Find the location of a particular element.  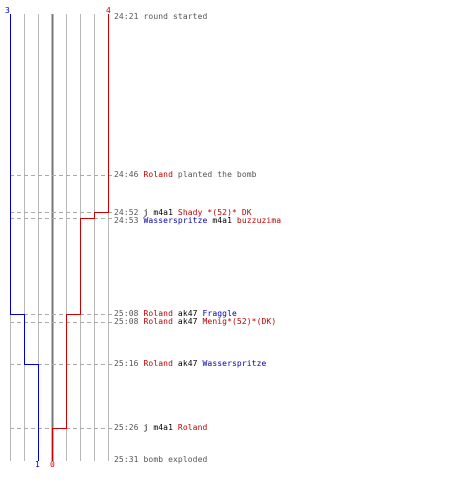

event-time: 25:26 is located at coordinates (129, 427).